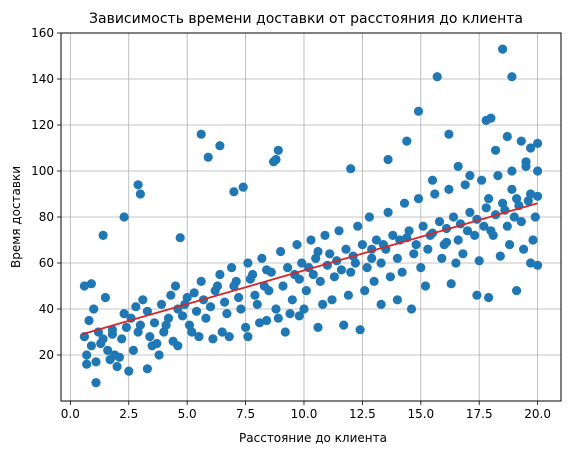 The image size is (580, 455). Describe the element at coordinates (537, 414) in the screenshot. I see `x-tick-label: 20.0` at that location.